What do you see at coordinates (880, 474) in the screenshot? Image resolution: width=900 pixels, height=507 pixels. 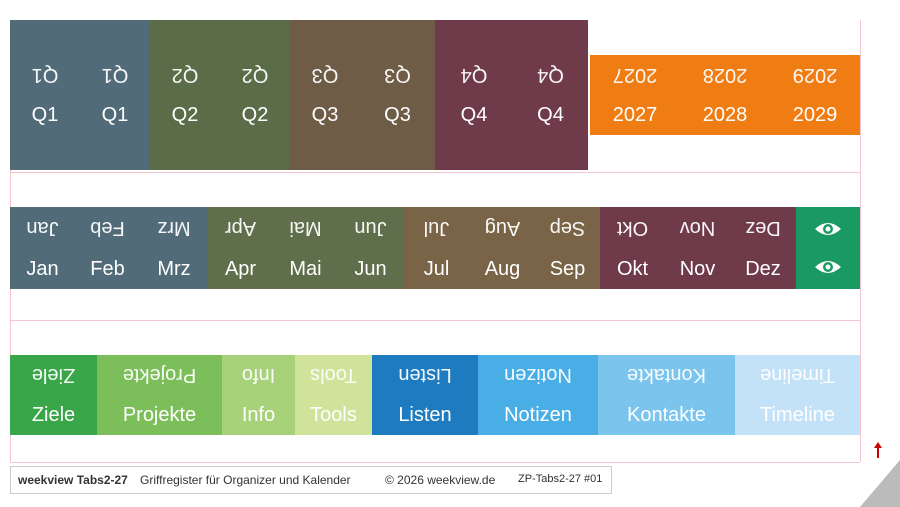 I see `corner` at bounding box center [880, 474].